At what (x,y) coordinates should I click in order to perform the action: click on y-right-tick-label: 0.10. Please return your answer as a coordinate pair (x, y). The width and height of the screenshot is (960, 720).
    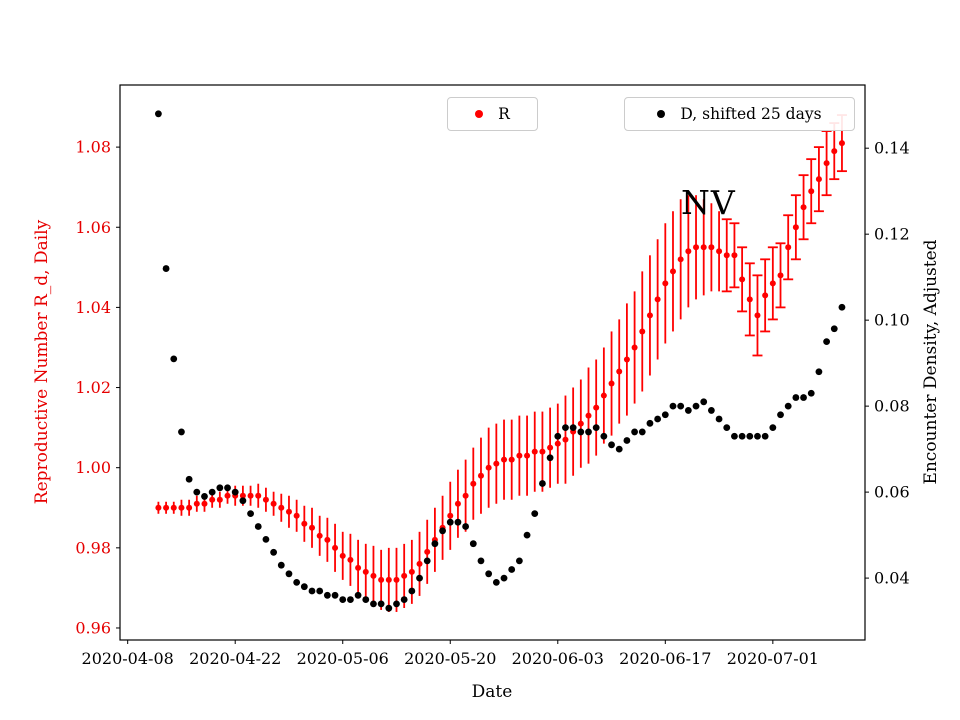
    Looking at the image, I should click on (892, 320).